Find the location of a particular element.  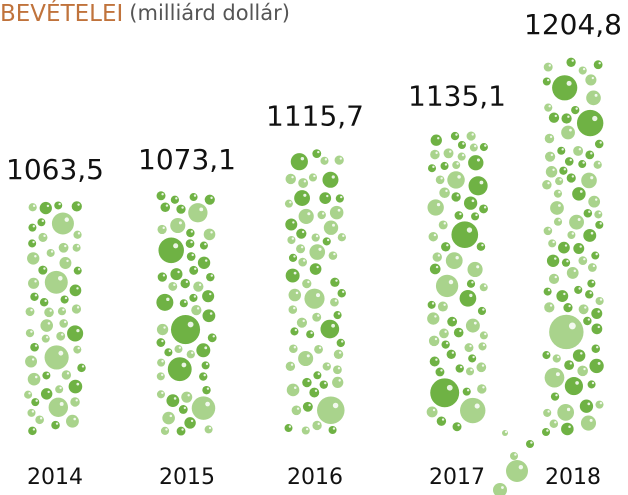

chart-subtitle: (milliárd dollár) is located at coordinates (209, 13).